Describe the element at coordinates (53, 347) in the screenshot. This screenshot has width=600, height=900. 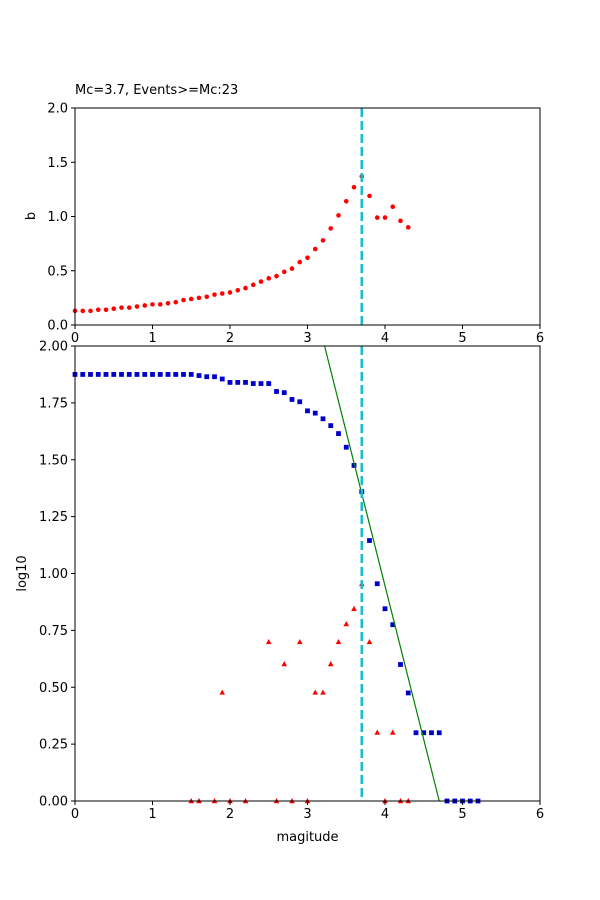
I see `magnitude-frequency-y-tick-label: 2.00` at that location.